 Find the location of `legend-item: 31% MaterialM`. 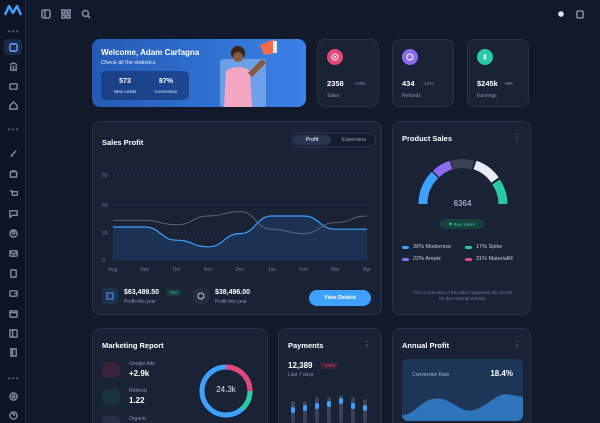

legend-item: 31% MaterialM is located at coordinates (489, 259).